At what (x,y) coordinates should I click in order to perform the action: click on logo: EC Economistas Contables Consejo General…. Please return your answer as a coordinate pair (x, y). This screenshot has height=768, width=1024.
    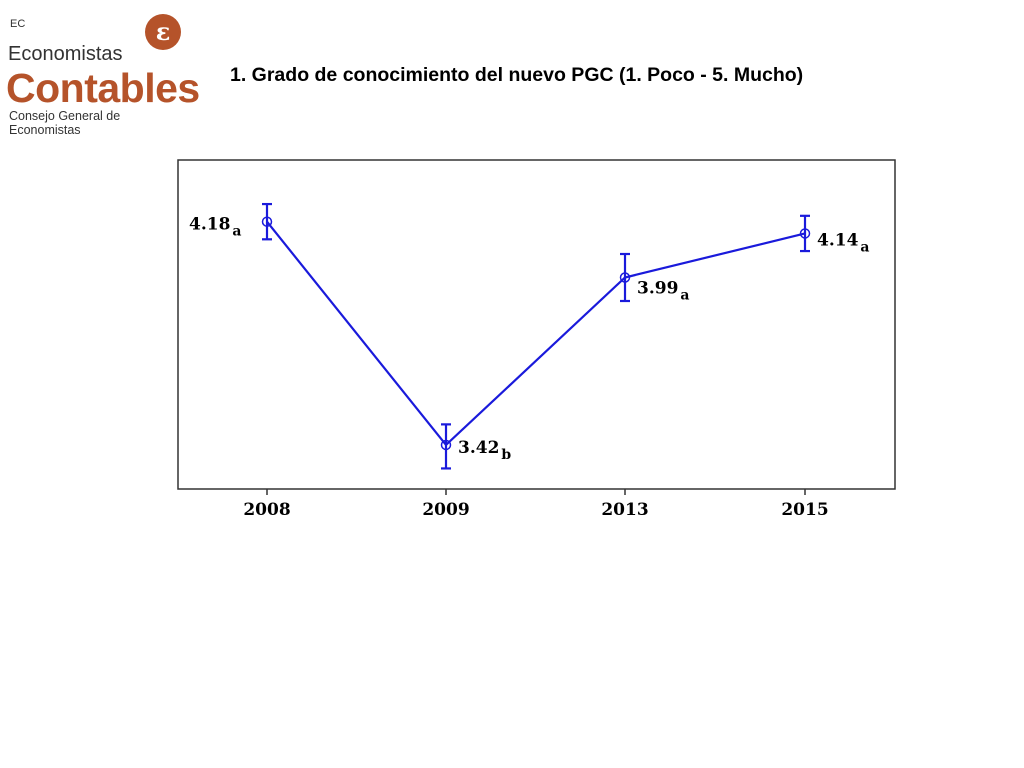
    Looking at the image, I should click on (103, 74).